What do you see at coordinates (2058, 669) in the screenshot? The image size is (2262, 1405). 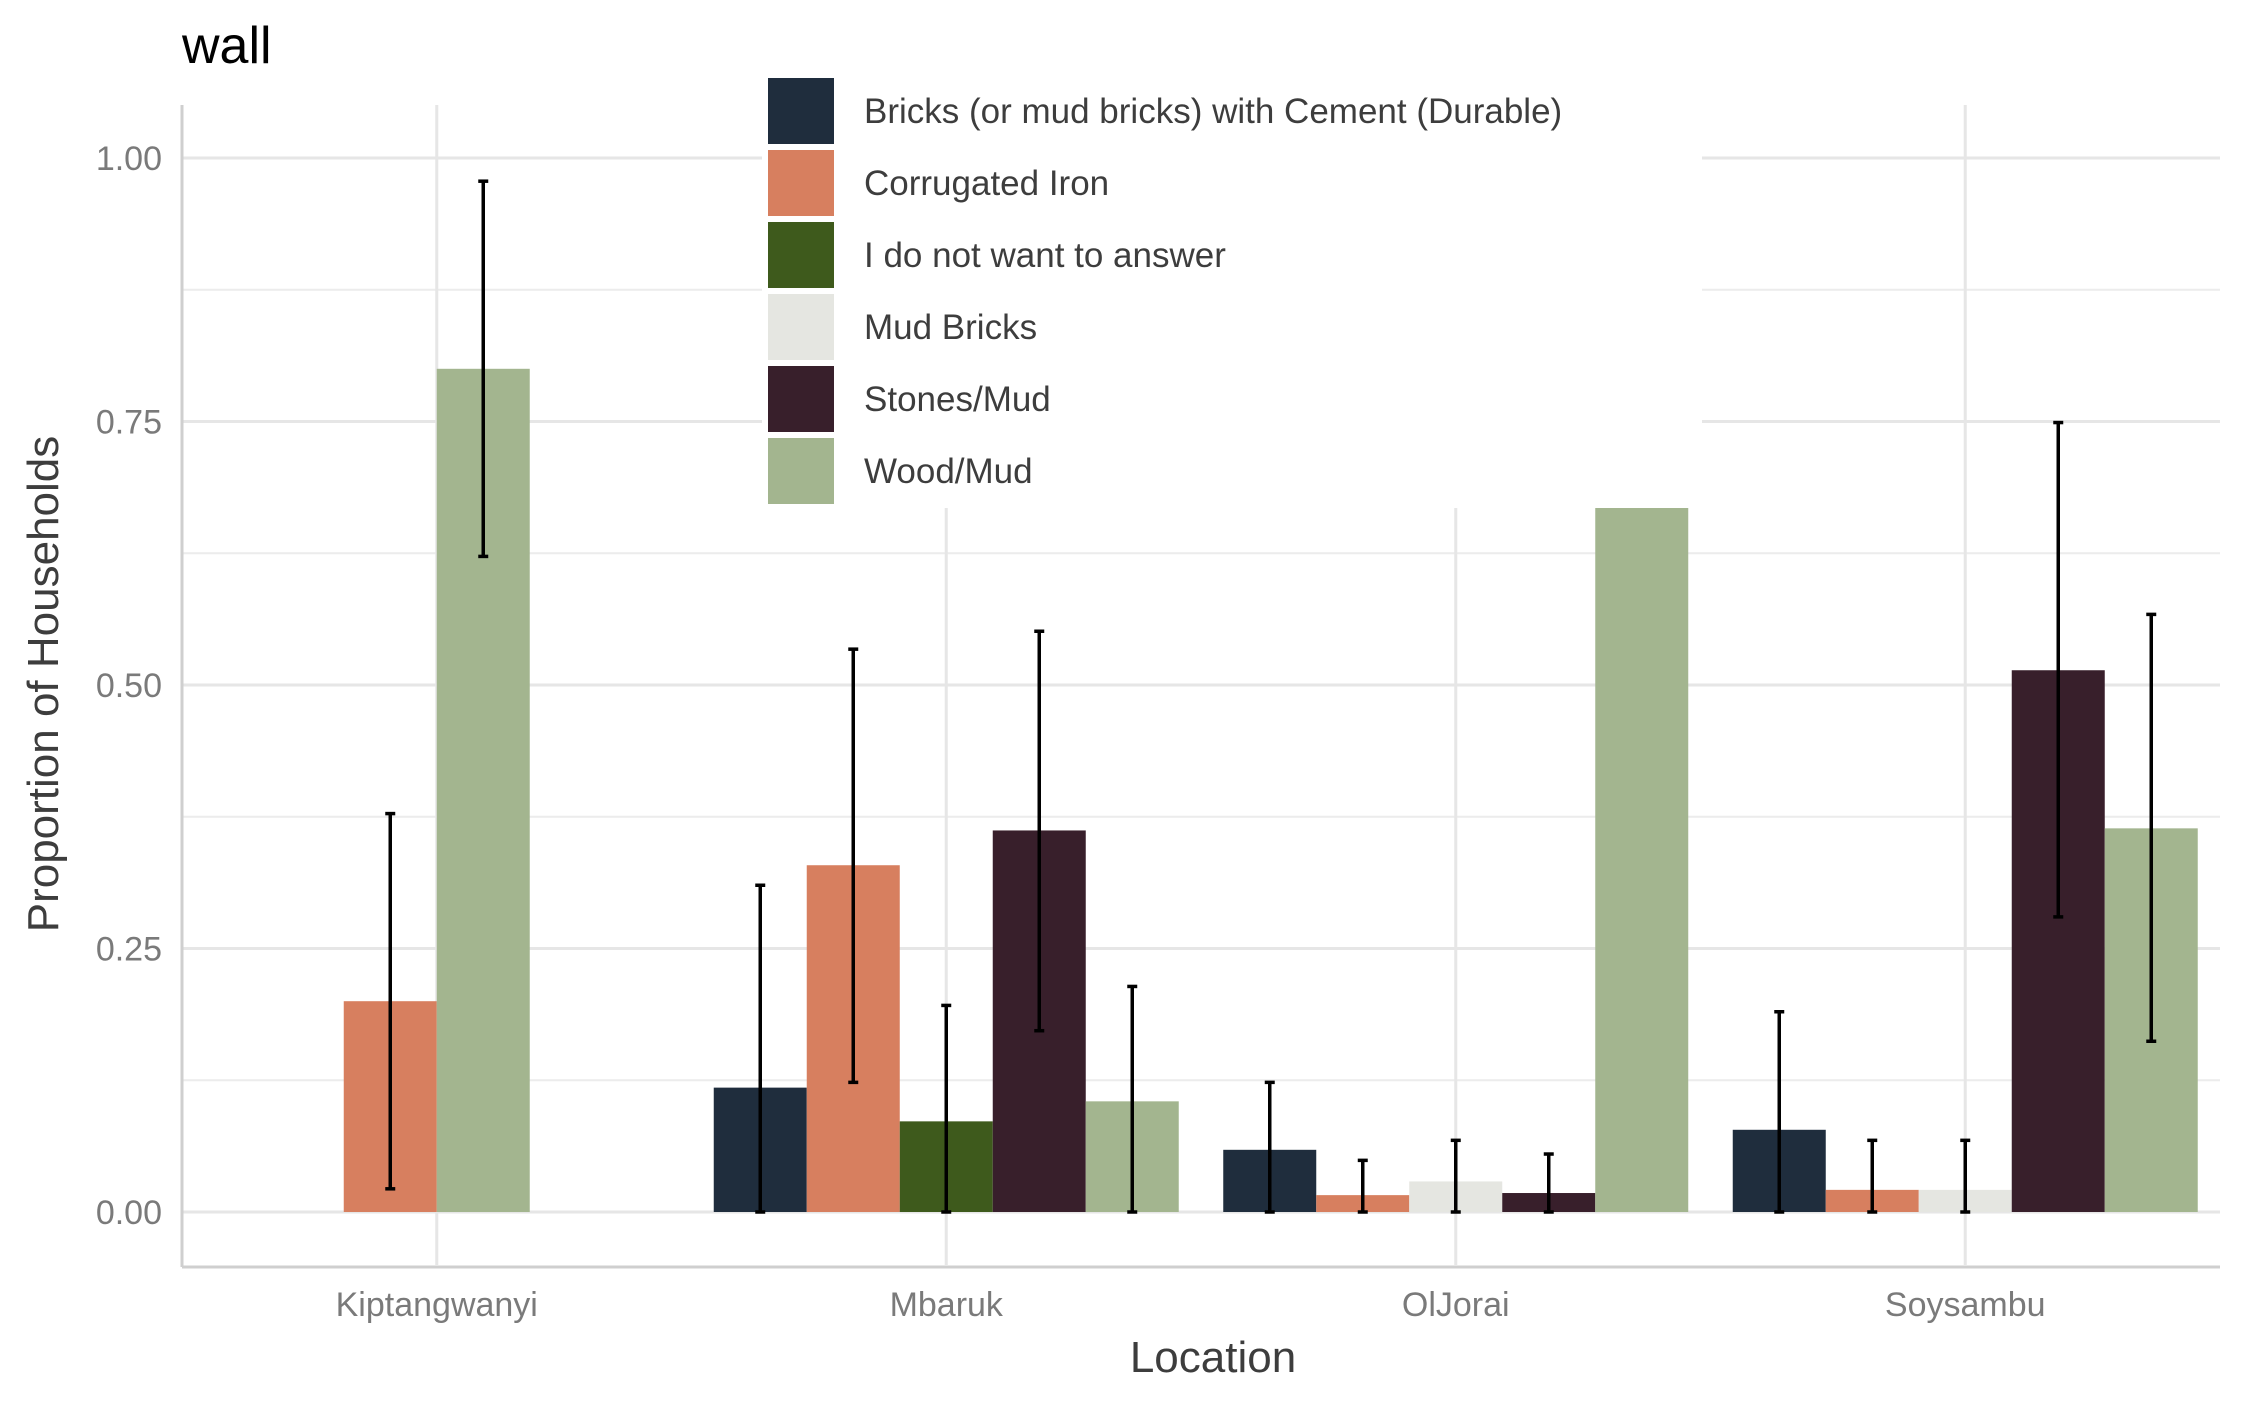 I see `error-bar-soysambu-stones-mud` at bounding box center [2058, 669].